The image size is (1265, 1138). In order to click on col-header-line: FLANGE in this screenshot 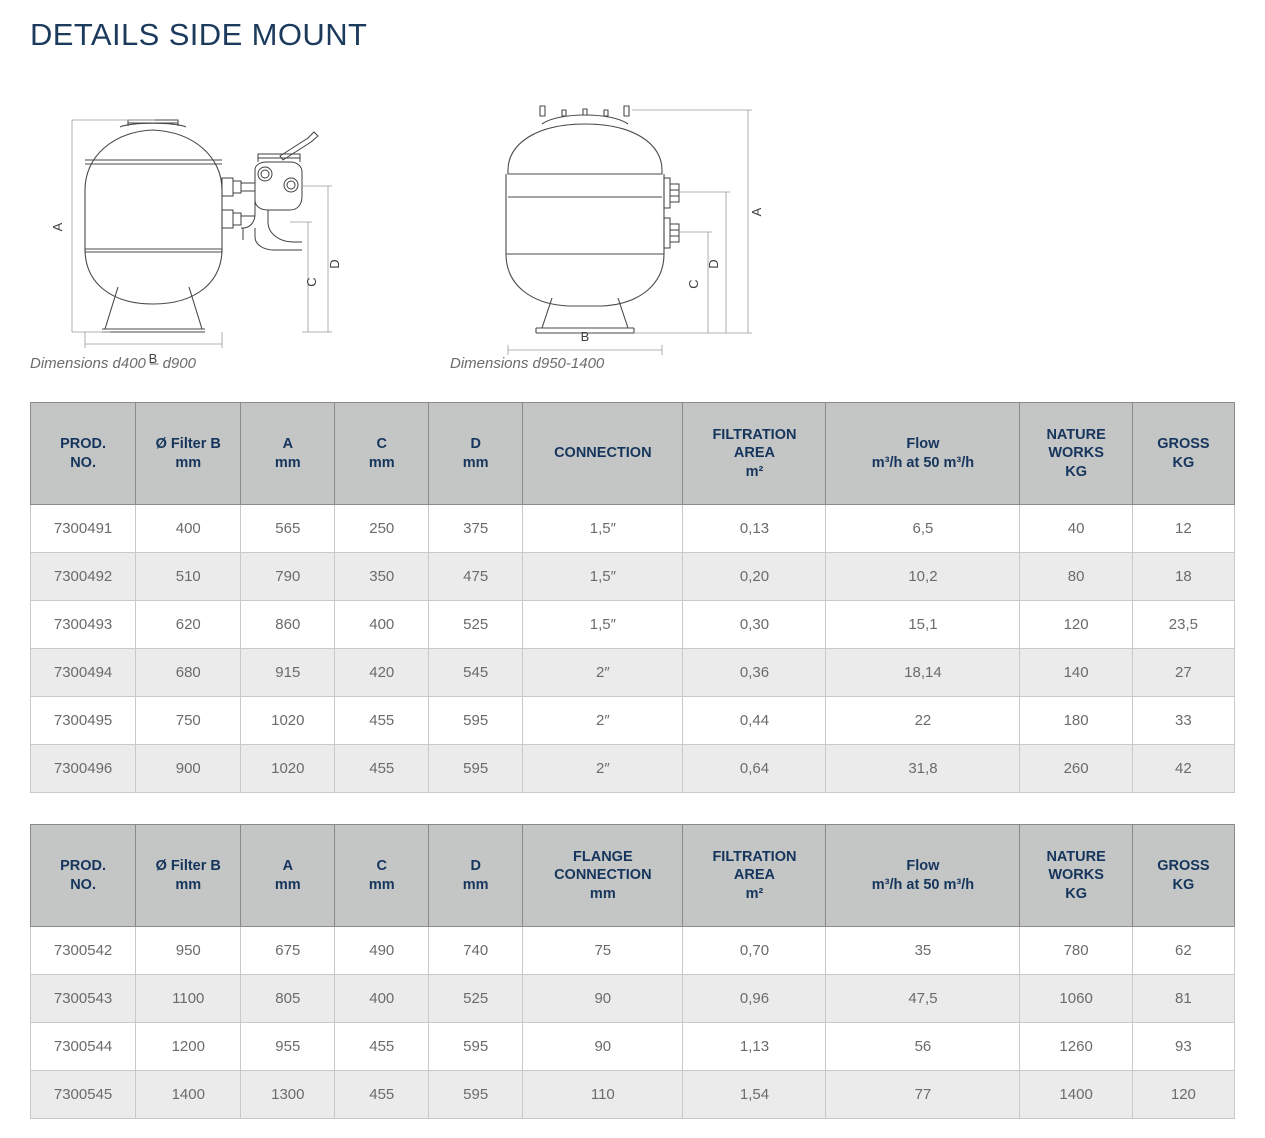, I will do `click(603, 856)`.